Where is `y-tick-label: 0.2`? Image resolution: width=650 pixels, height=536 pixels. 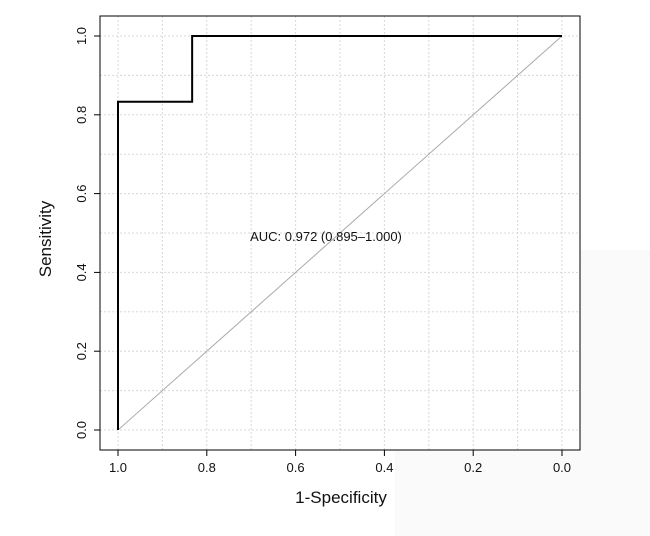 y-tick-label: 0.2 is located at coordinates (81, 351).